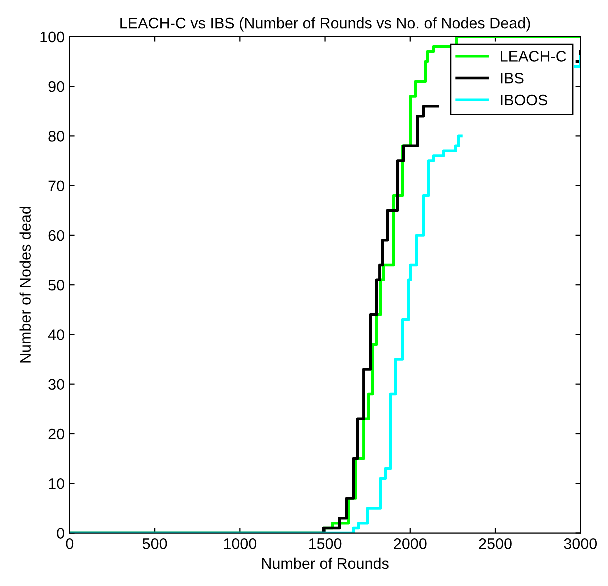 The height and width of the screenshot is (586, 608). I want to click on x-tick-label: 500, so click(155, 544).